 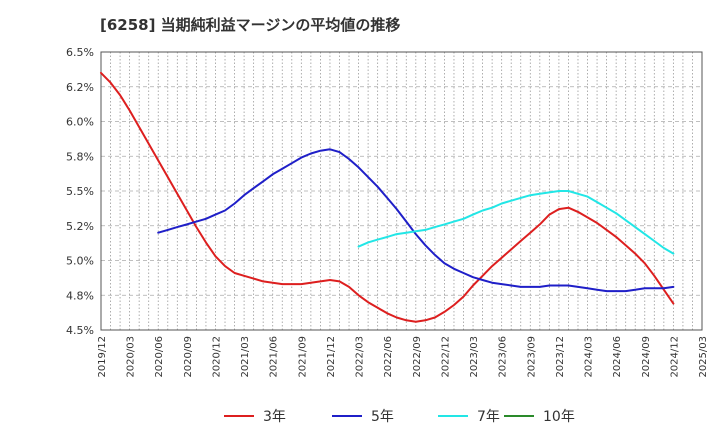 I want to click on y-tick-label: 4.8%, so click(x=80, y=295).